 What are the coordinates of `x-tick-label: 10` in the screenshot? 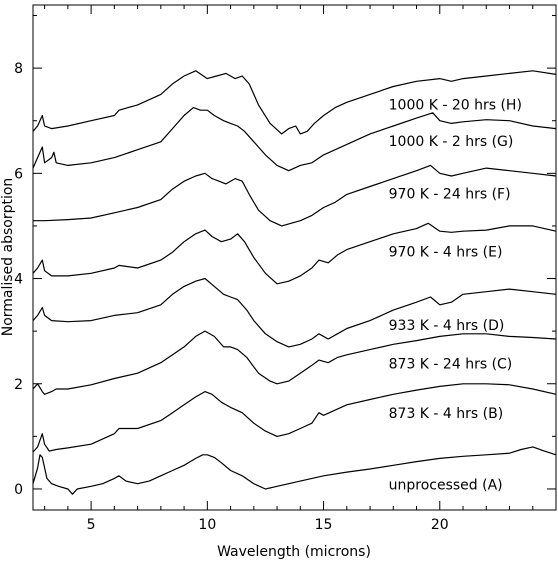 It's located at (207, 525).